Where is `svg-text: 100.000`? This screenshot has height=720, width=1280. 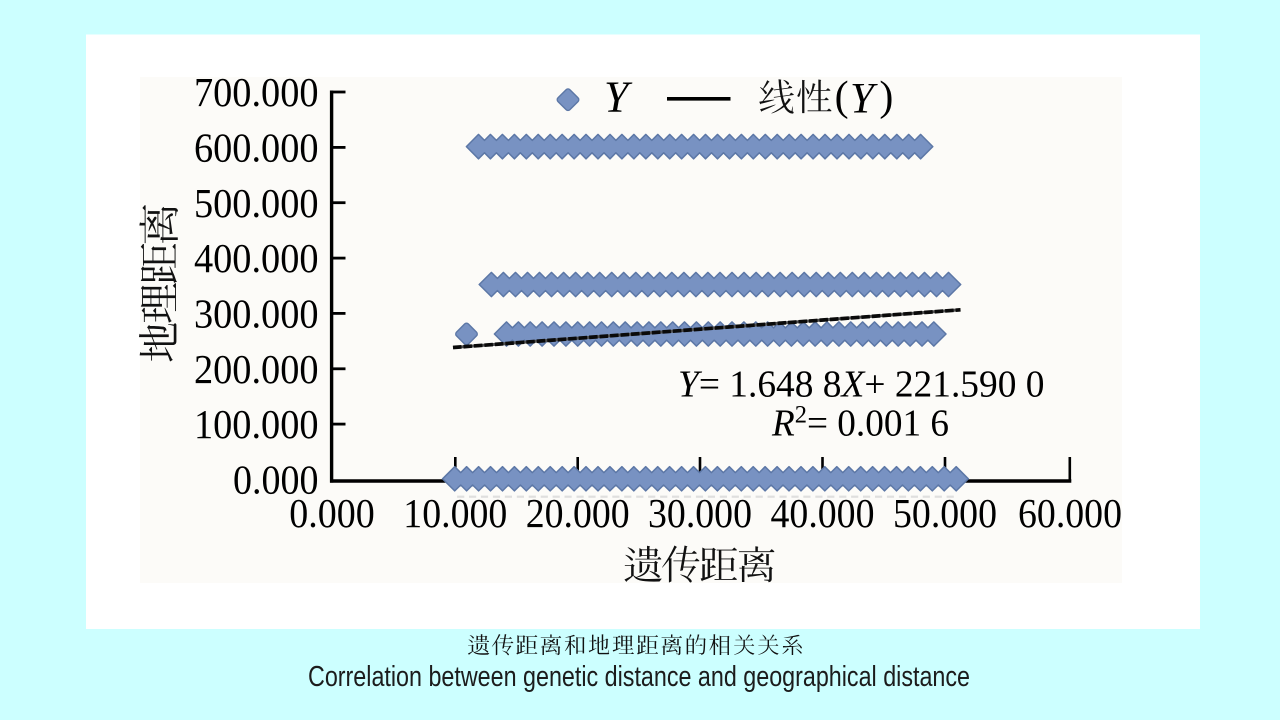
svg-text: 100.000 is located at coordinates (256, 424).